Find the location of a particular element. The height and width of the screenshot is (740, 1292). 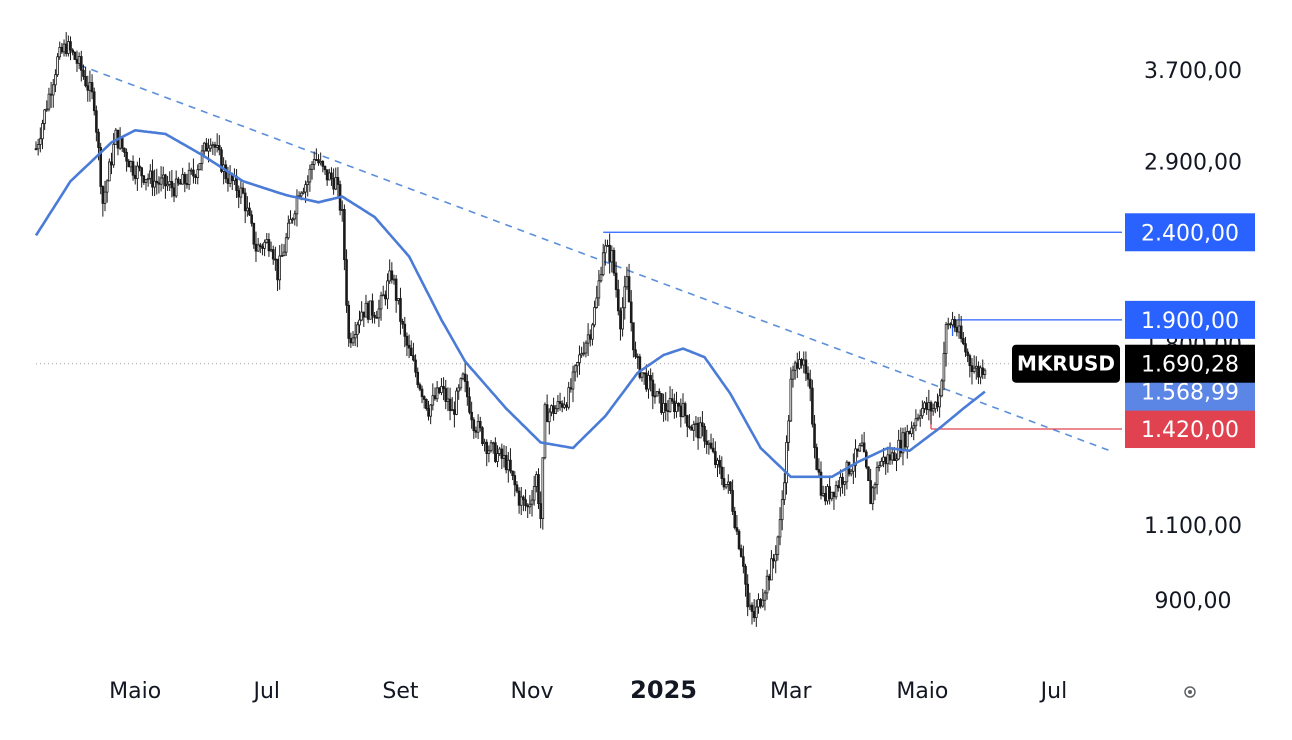

x-tick-label: Jul is located at coordinates (265, 691).